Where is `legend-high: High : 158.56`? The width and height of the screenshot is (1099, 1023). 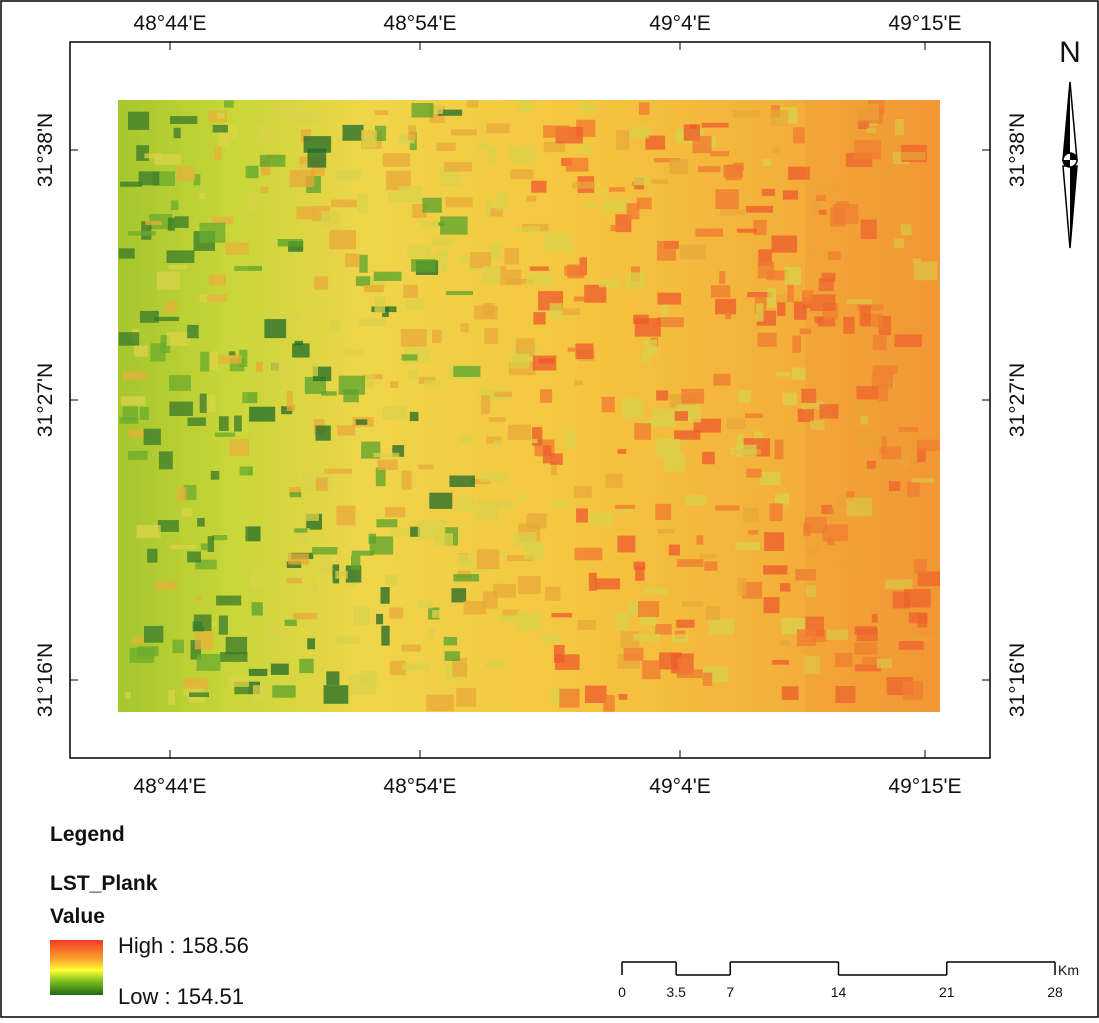
legend-high: High : 158.56 is located at coordinates (183, 945).